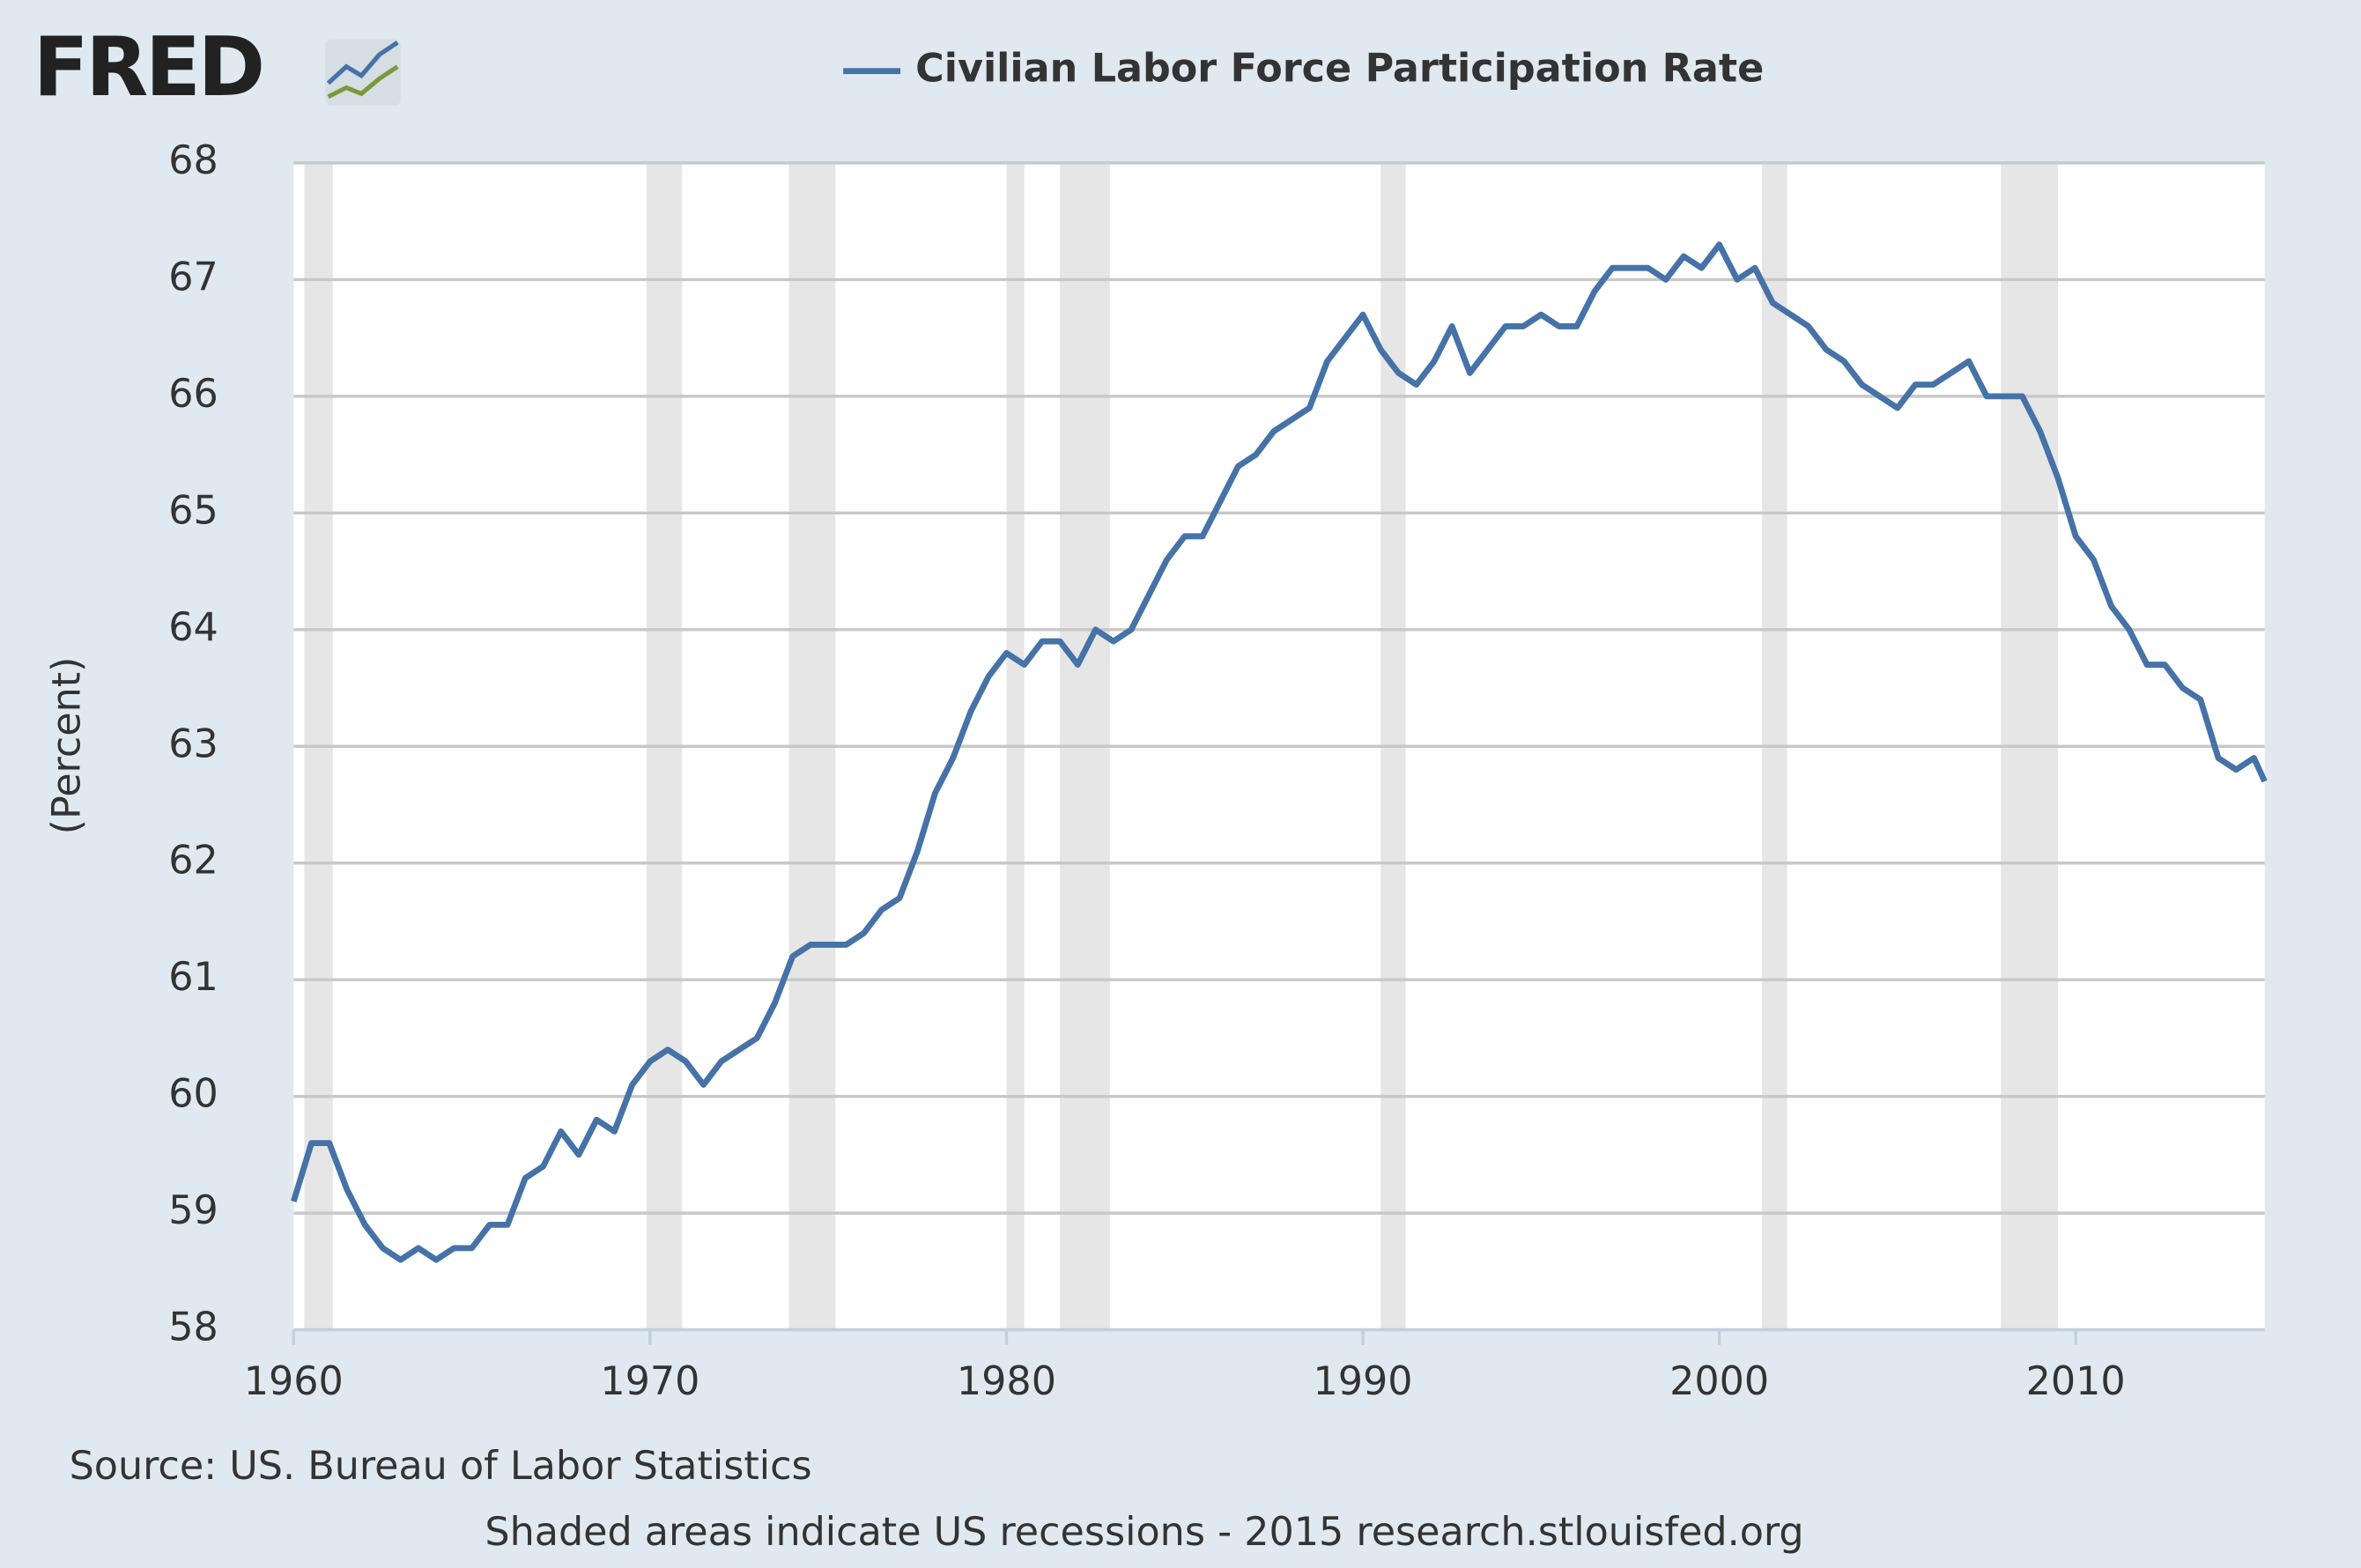  What do you see at coordinates (193, 1210) in the screenshot?
I see `y-tick-label: 59` at bounding box center [193, 1210].